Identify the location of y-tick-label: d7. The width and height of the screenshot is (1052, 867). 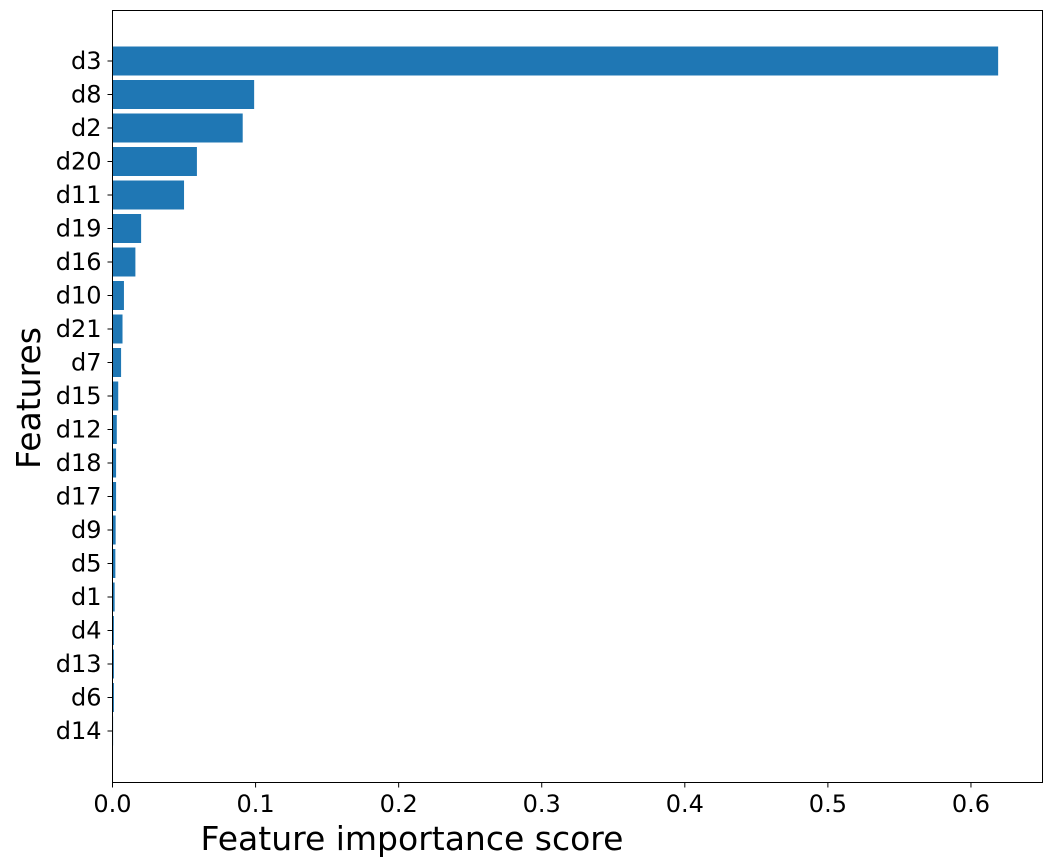
(86, 363).